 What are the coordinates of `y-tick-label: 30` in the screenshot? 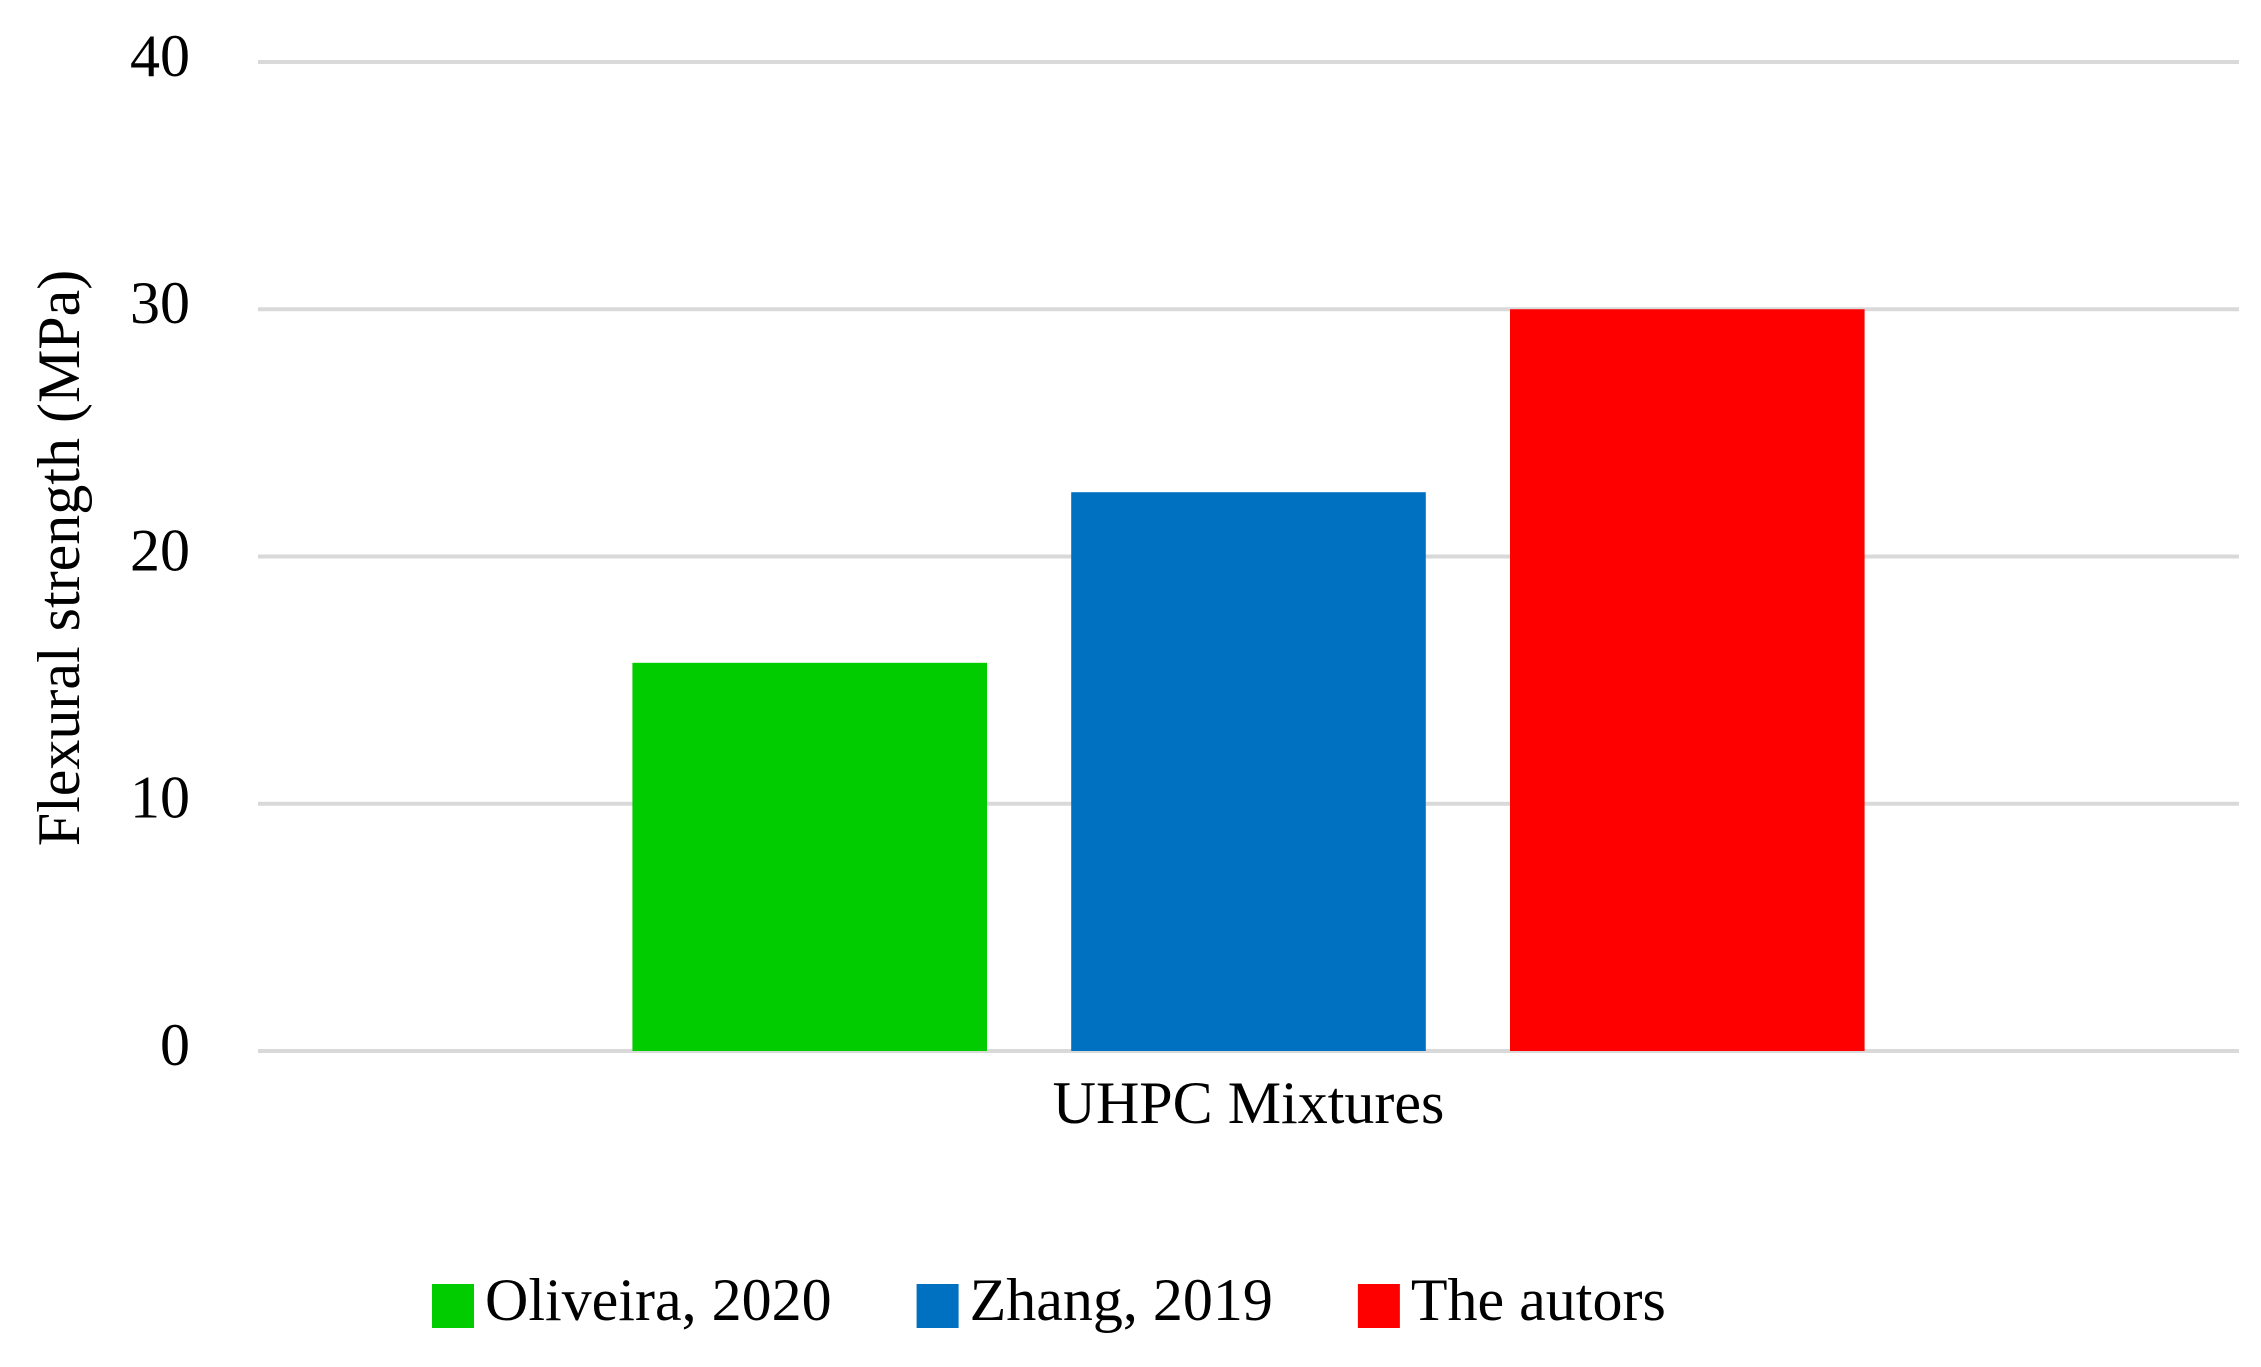 It's located at (160, 303).